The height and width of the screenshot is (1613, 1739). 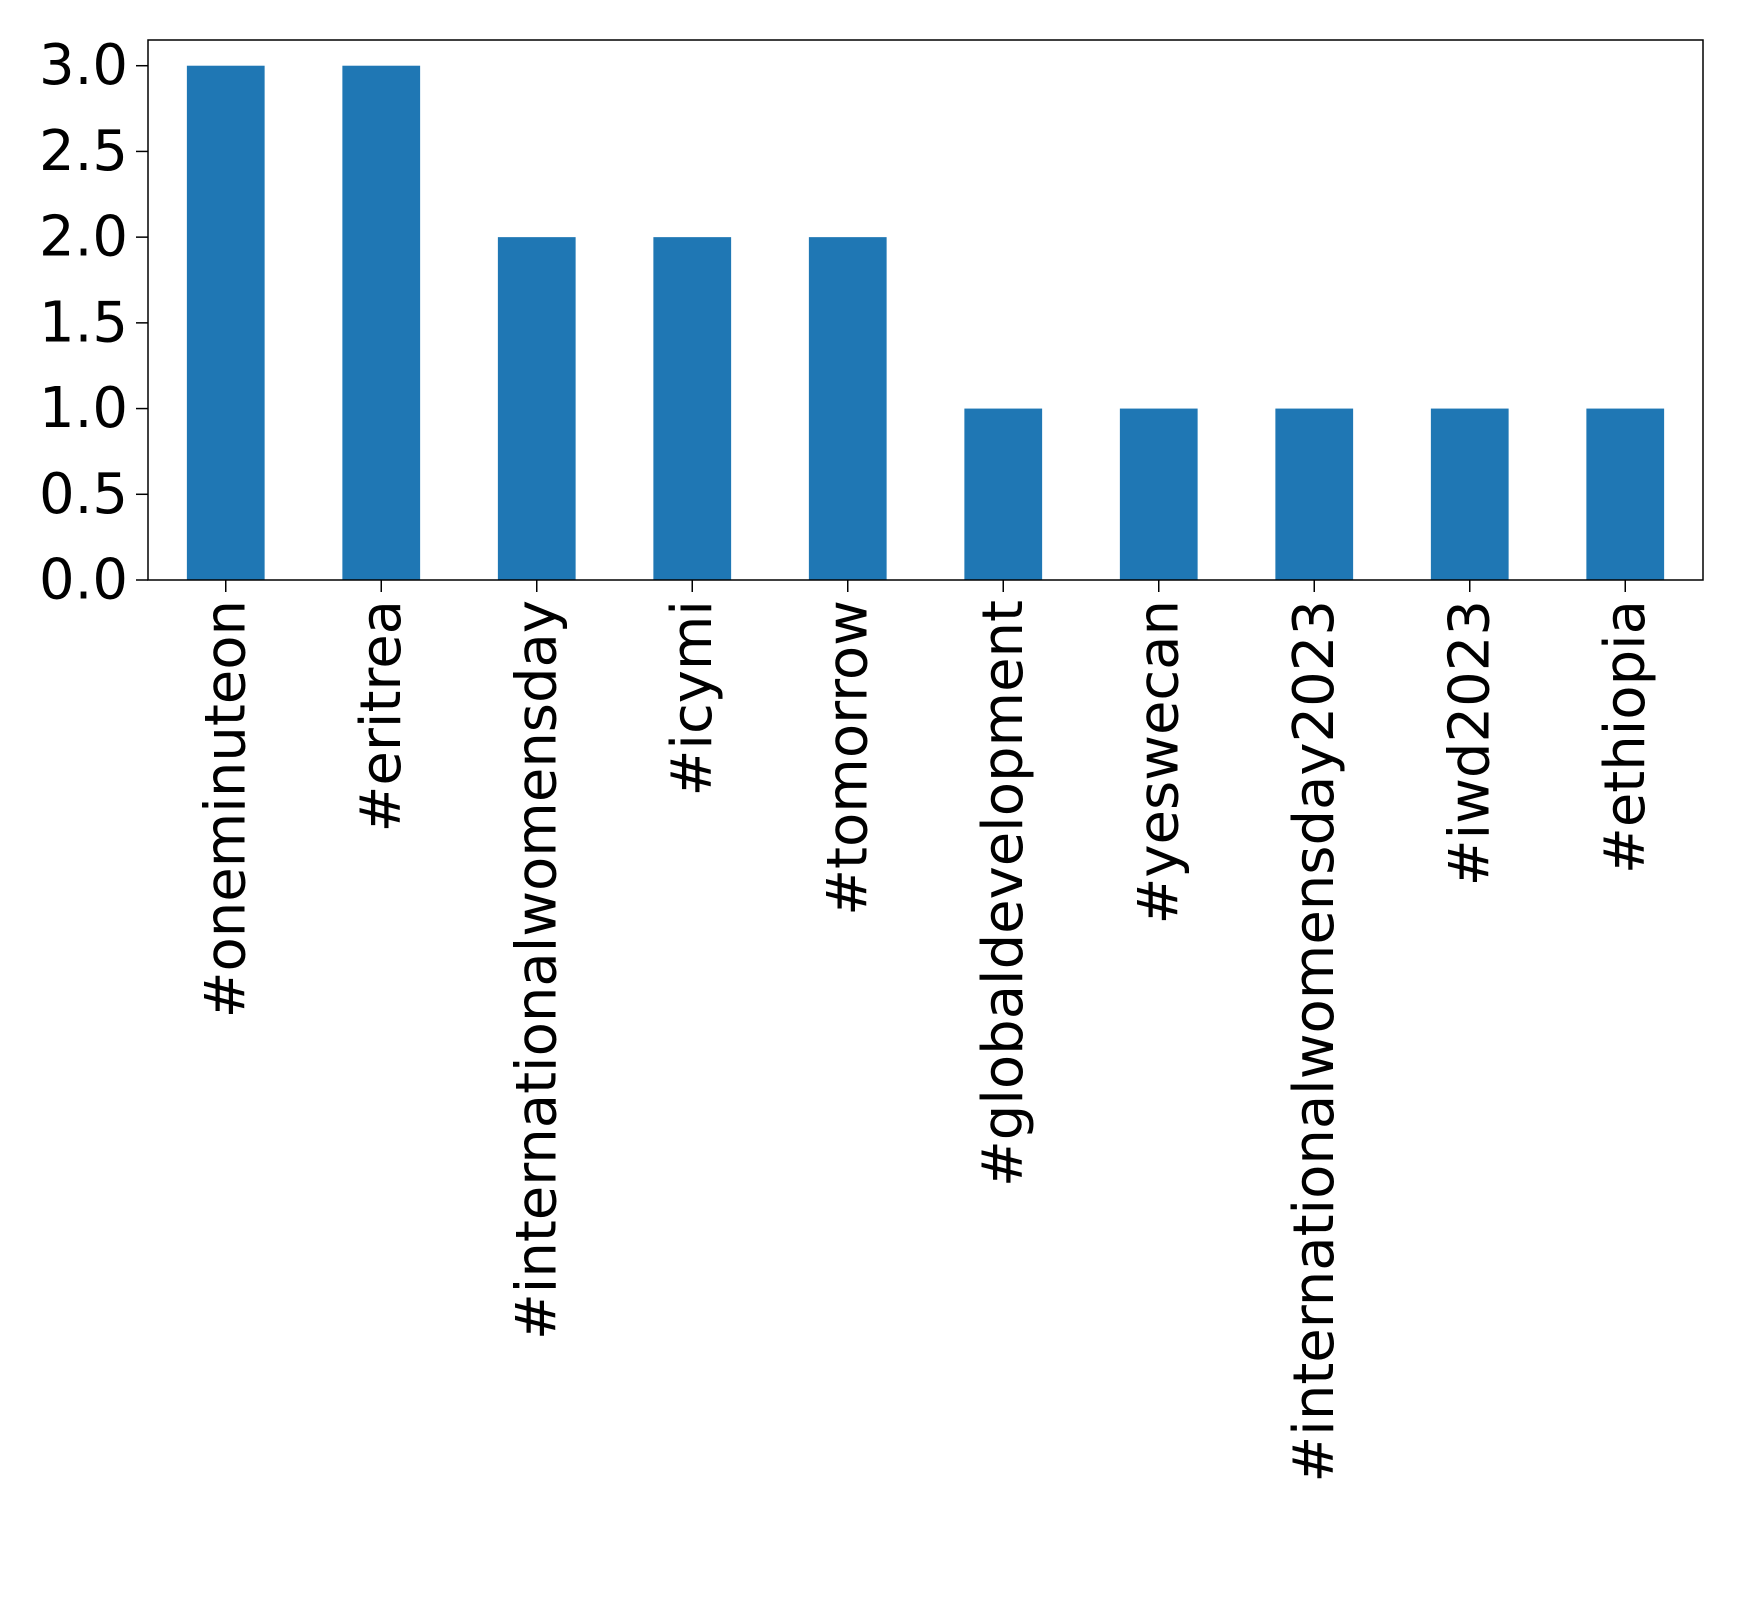 I want to click on y-tick-label: 0.5, so click(x=83, y=494).